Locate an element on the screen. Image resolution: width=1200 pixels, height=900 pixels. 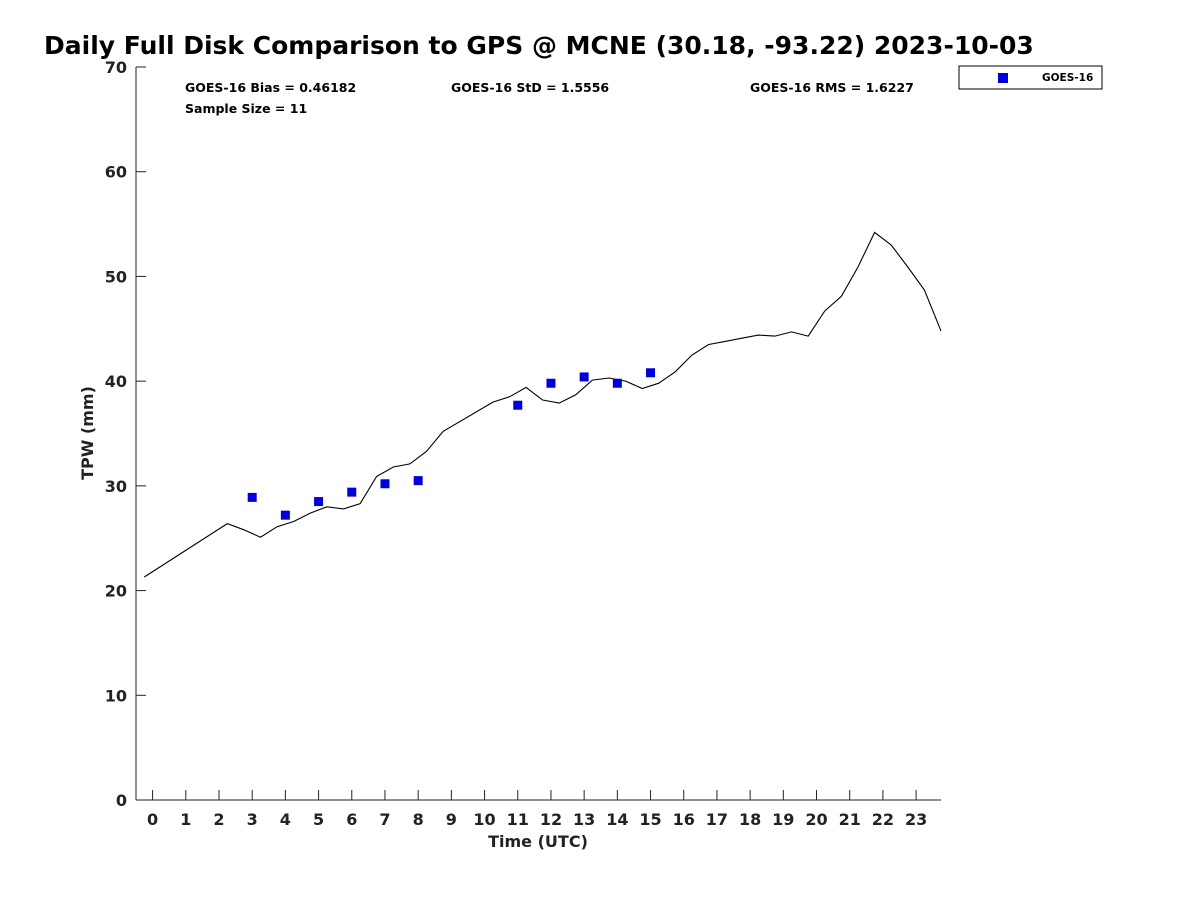
legend-label-goes-16: GOES-16 is located at coordinates (1067, 78).